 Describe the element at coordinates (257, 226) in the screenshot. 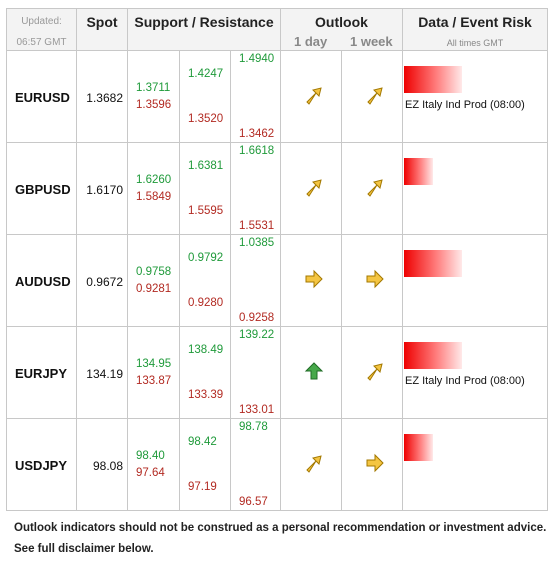

I see `support-3: 1.5531` at that location.